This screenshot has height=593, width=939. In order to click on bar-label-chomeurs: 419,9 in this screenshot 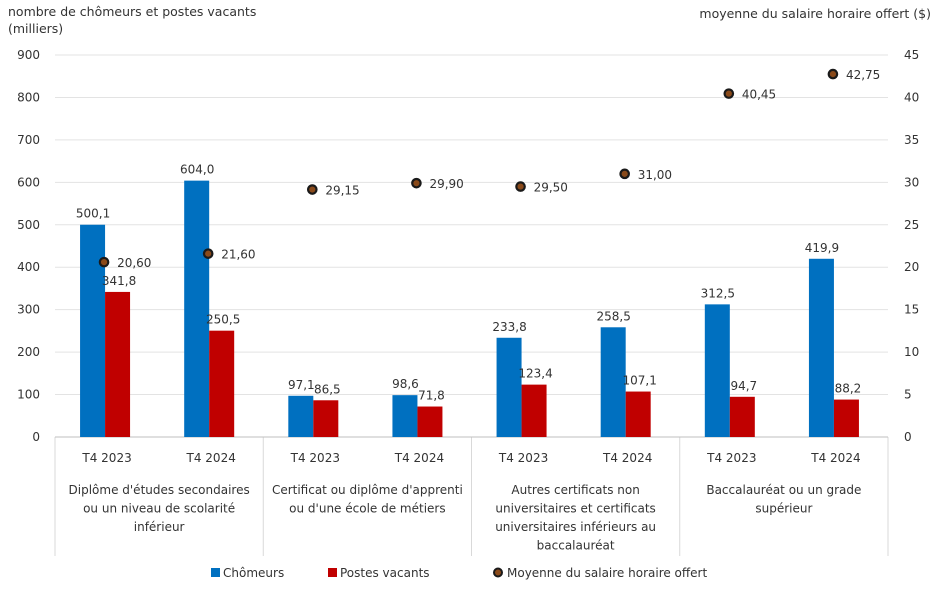, I will do `click(822, 248)`.